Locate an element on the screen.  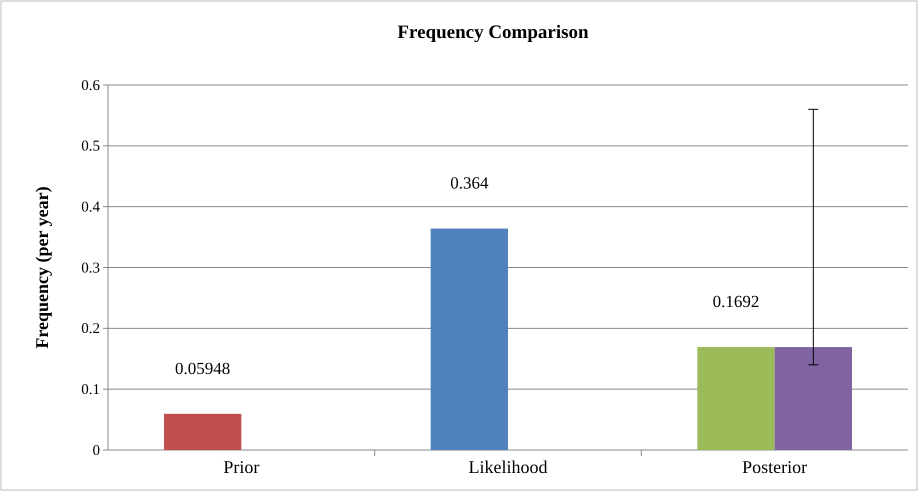
data-label: 0.05948 is located at coordinates (202, 368).